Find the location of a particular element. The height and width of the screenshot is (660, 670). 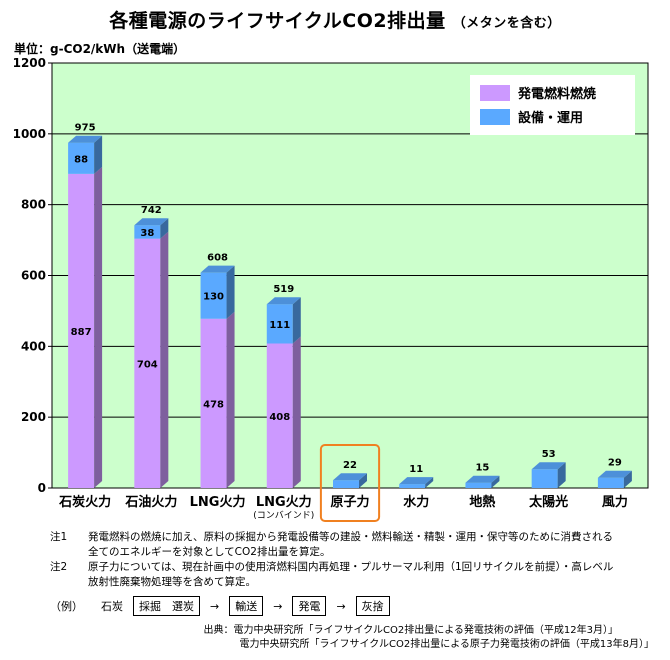

segment-value-label: 130 is located at coordinates (213, 297).